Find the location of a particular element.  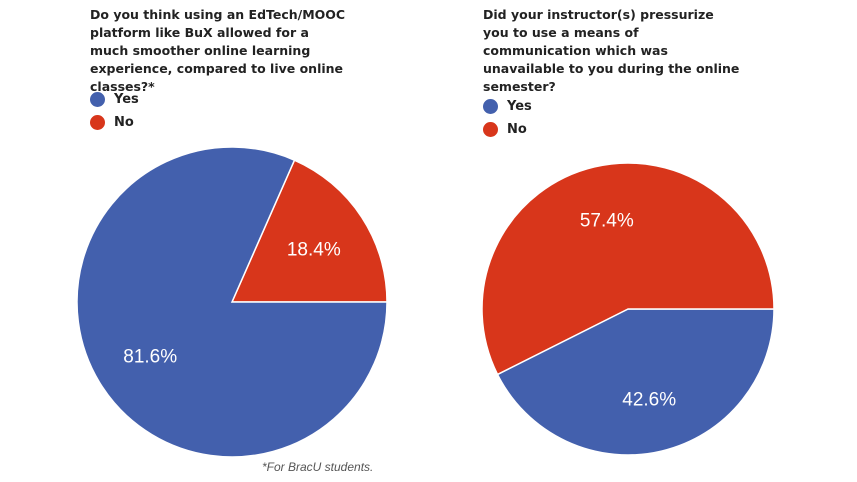

slice-label-yes: 81.6% is located at coordinates (150, 356).